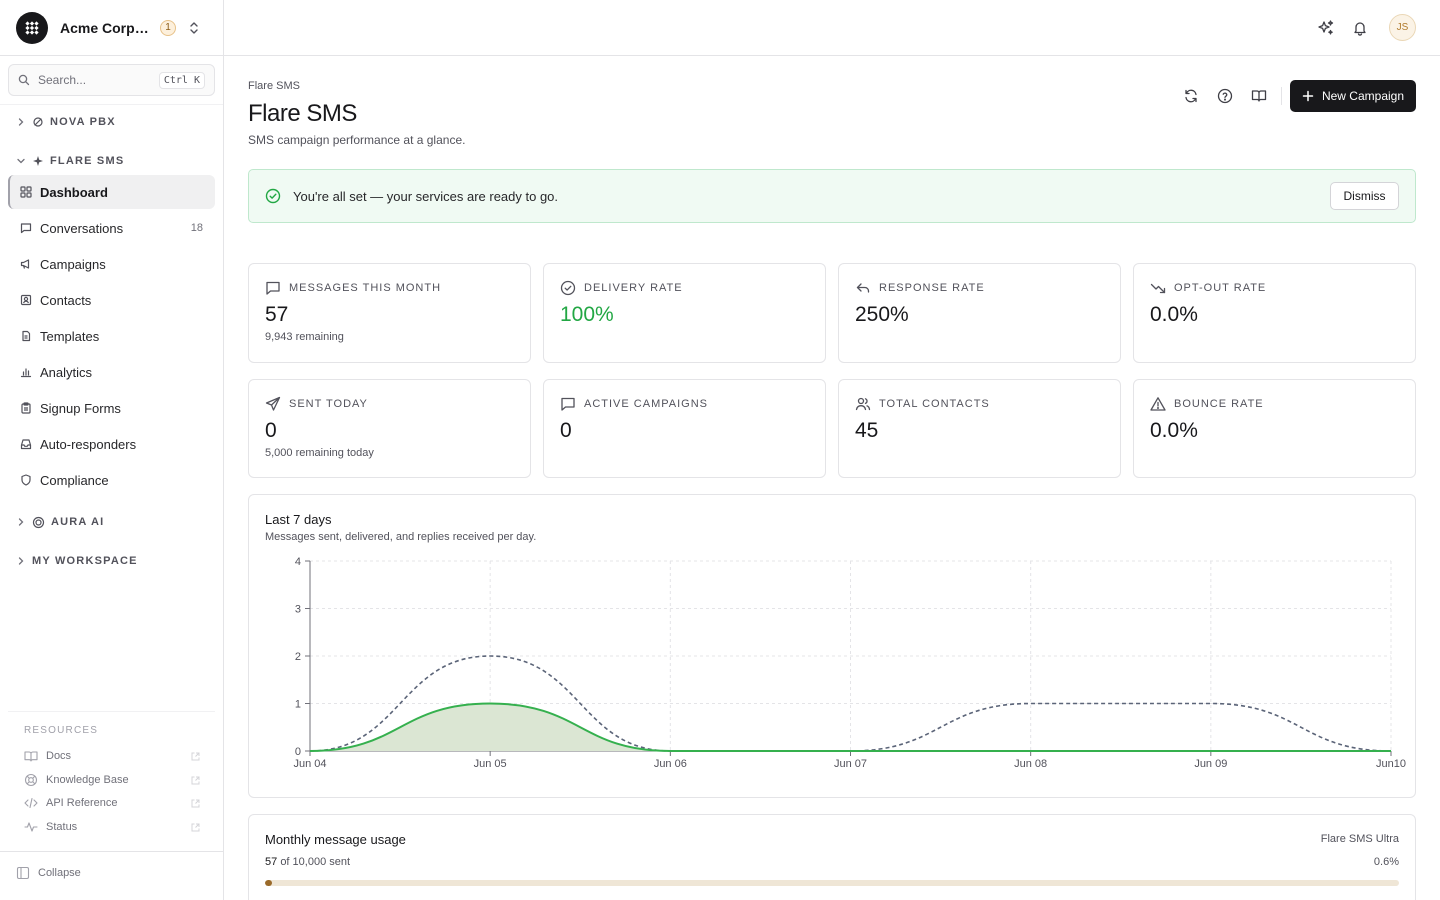 The image size is (1440, 900). What do you see at coordinates (83, 122) in the screenshot?
I see `nav-group-label: NOVA PBX` at bounding box center [83, 122].